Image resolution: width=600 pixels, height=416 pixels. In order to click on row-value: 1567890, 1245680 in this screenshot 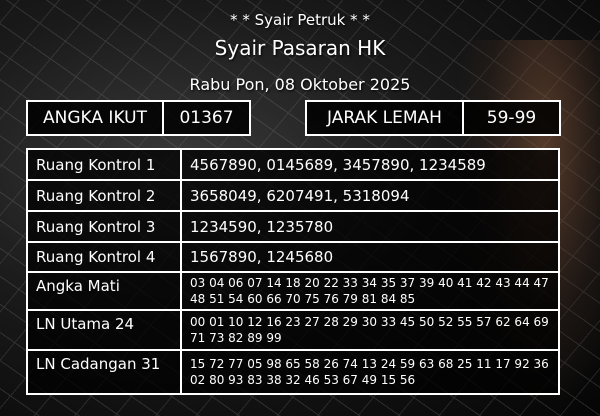, I will do `click(370, 257)`.